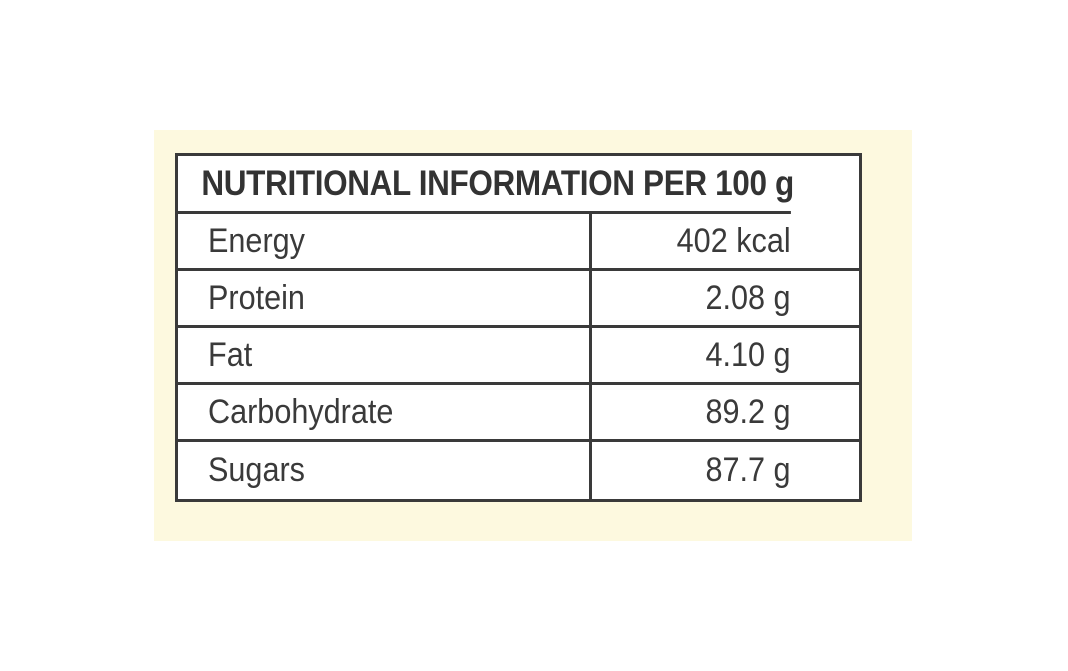  I want to click on nutrient-name: Sugars, so click(256, 470).